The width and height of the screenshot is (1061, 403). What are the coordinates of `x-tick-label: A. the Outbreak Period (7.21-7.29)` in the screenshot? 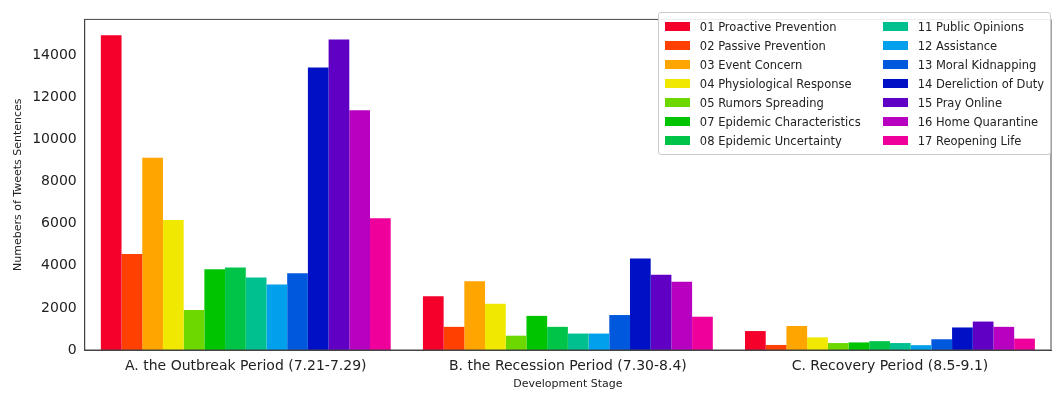 It's located at (246, 365).